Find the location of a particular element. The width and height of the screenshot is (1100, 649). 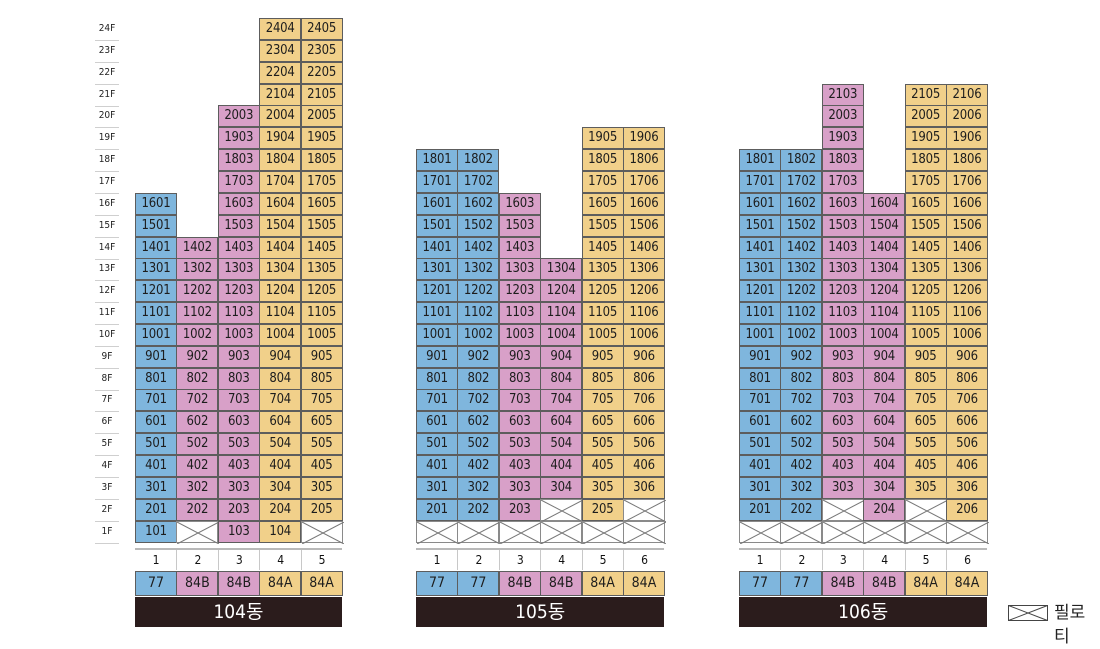

unit-cell: 1503 is located at coordinates (519, 225).